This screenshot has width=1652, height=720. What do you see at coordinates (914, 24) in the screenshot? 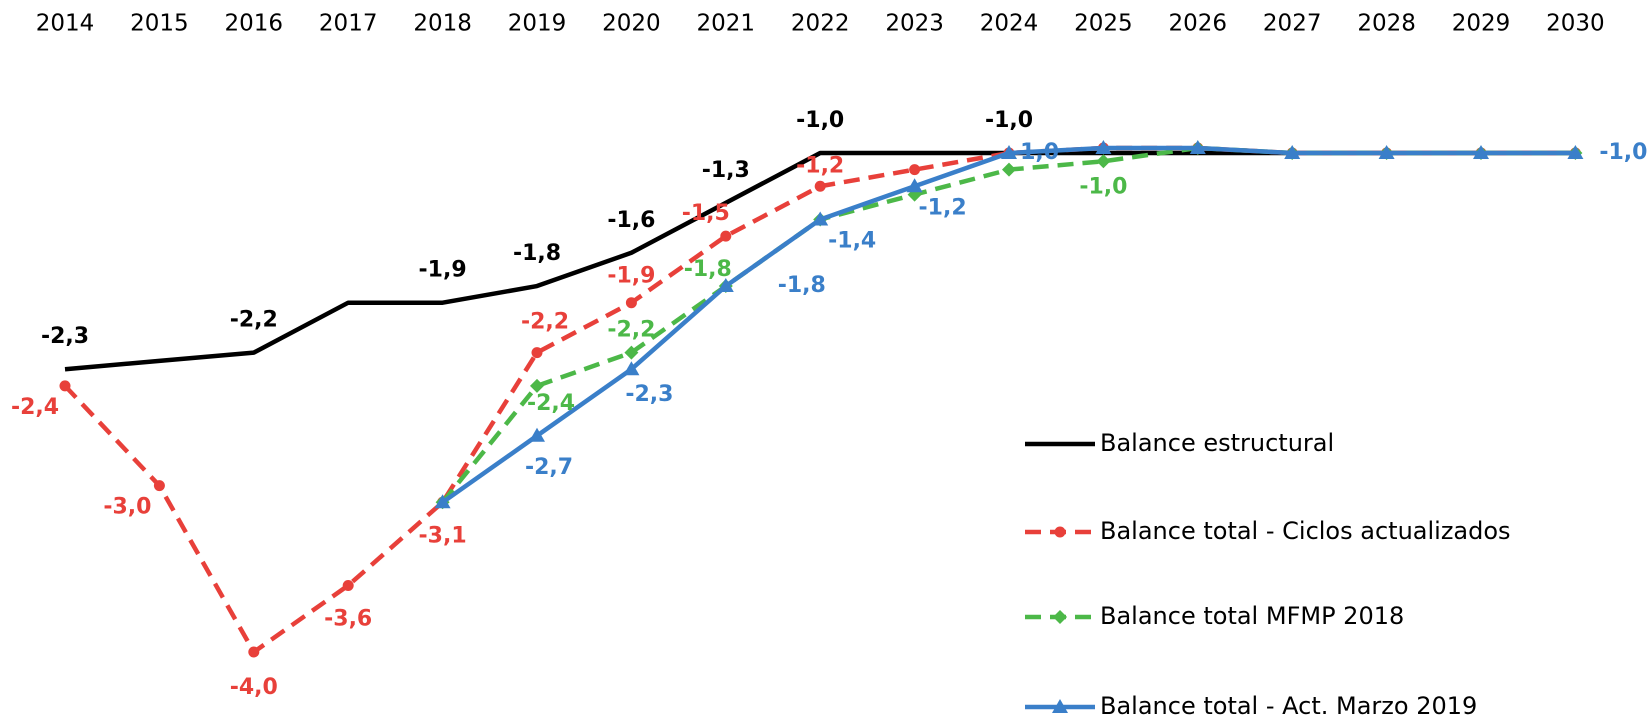
I see `x-tick-label: 2023` at bounding box center [914, 24].